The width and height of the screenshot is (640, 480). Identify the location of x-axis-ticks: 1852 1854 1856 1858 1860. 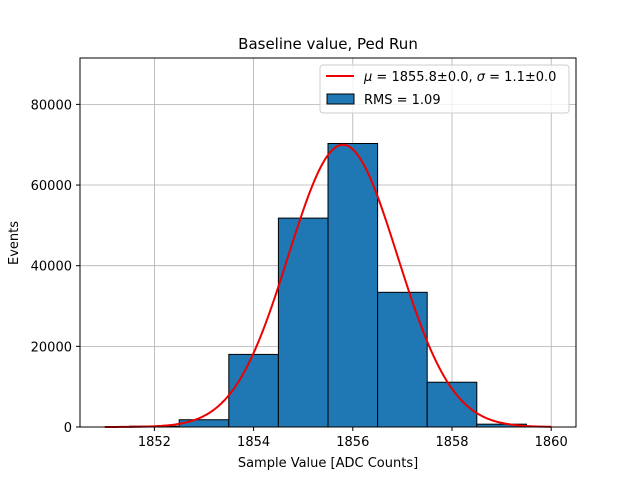
(353, 438).